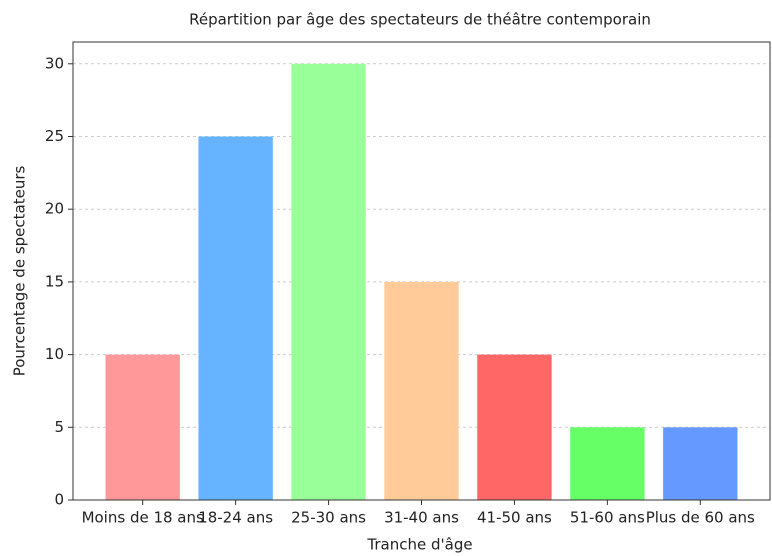  Describe the element at coordinates (700, 518) in the screenshot. I see `x-tick-label: Plus de 60 ans` at that location.